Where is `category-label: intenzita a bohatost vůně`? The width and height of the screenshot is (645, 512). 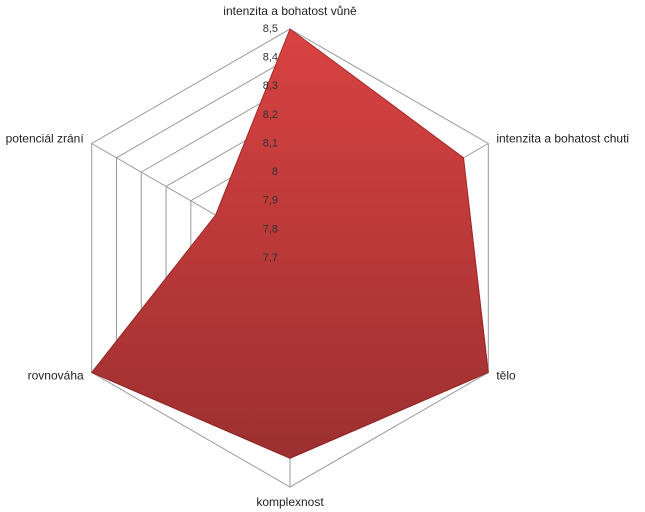 category-label: intenzita a bohatost vůně is located at coordinates (290, 11).